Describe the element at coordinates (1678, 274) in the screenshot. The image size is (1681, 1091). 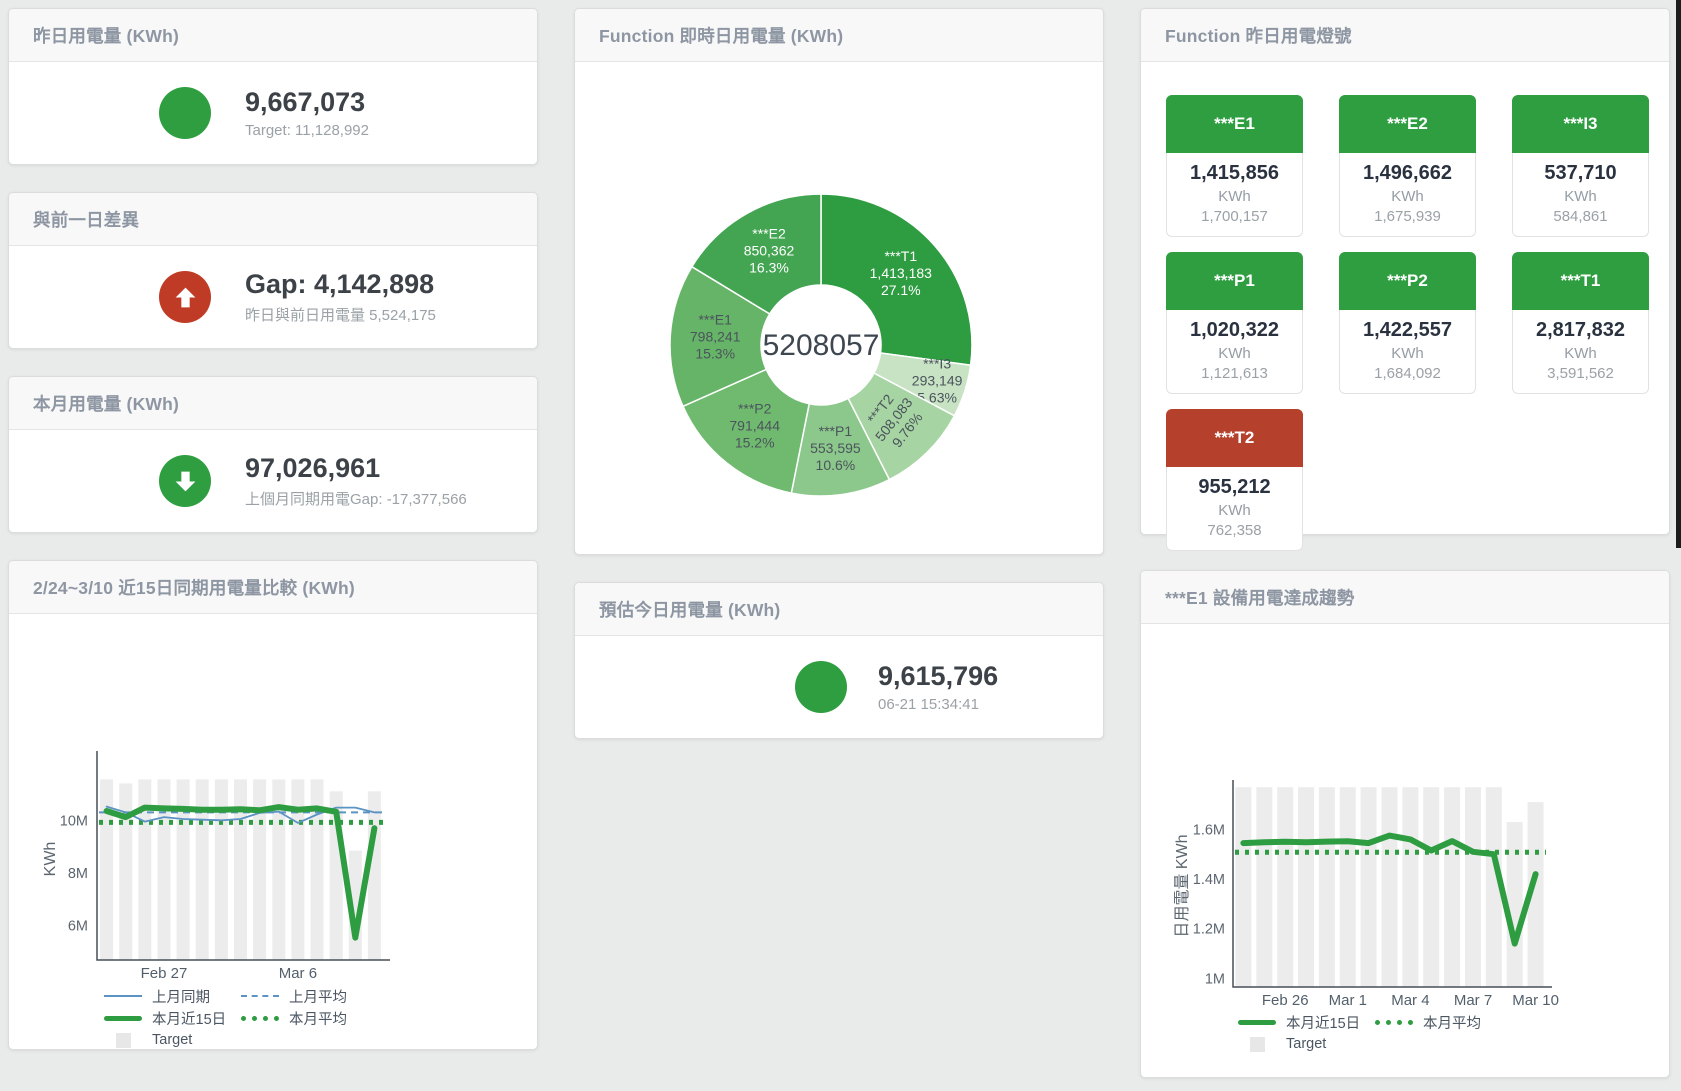
I see `scrollbar` at that location.